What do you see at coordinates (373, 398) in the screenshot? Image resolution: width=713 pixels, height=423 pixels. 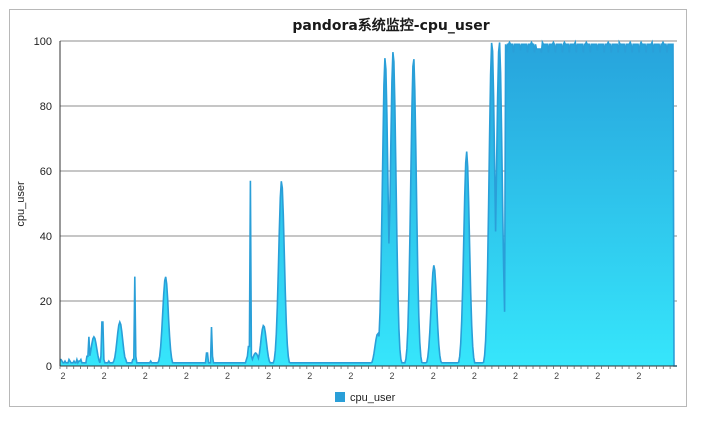 I see `legend-label-cpu-user: cpu_user` at bounding box center [373, 398].